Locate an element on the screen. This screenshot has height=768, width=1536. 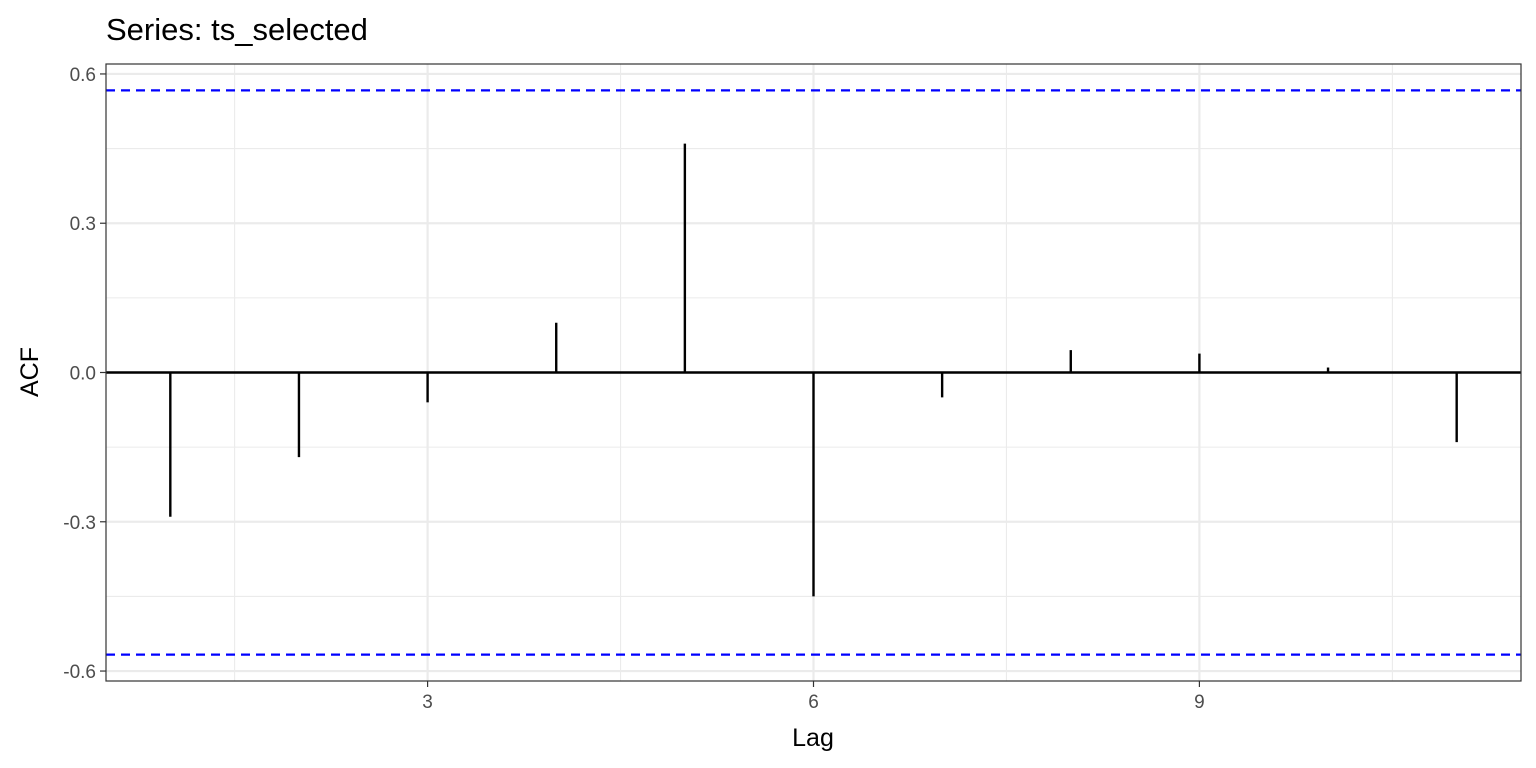
y-tick-label: -0.6 is located at coordinates (79, 672).